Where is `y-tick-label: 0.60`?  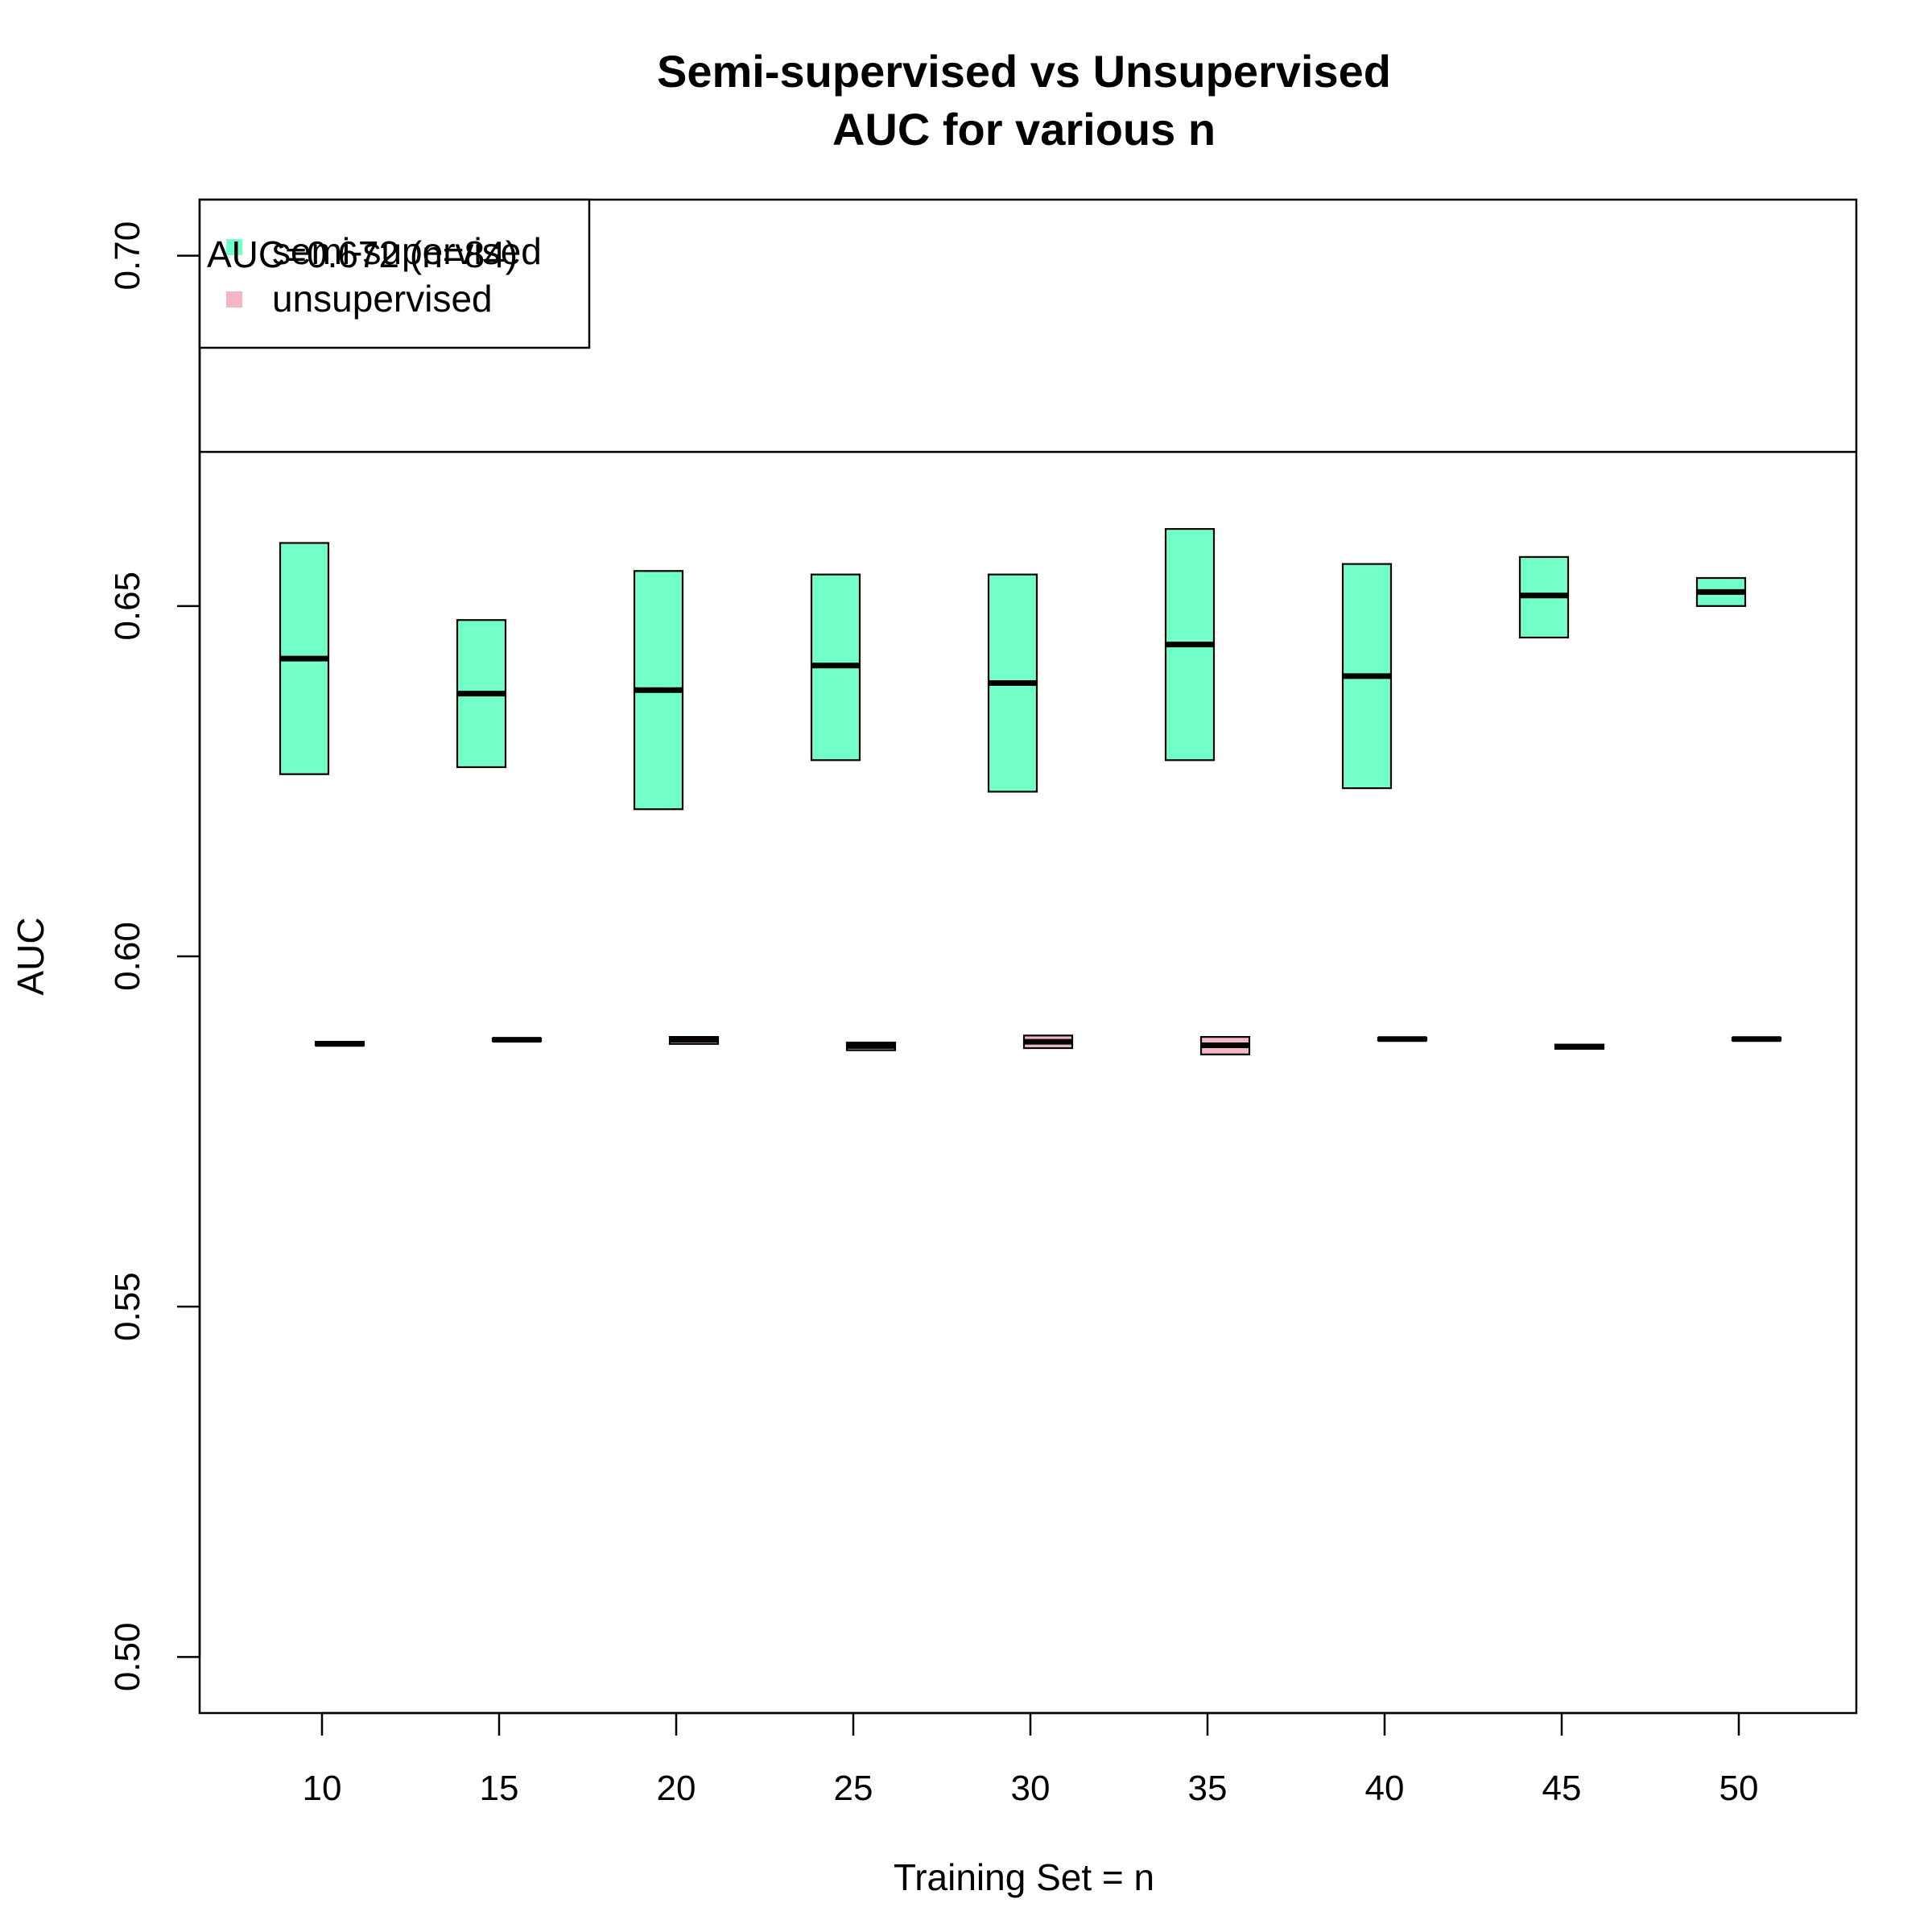 y-tick-label: 0.60 is located at coordinates (127, 956).